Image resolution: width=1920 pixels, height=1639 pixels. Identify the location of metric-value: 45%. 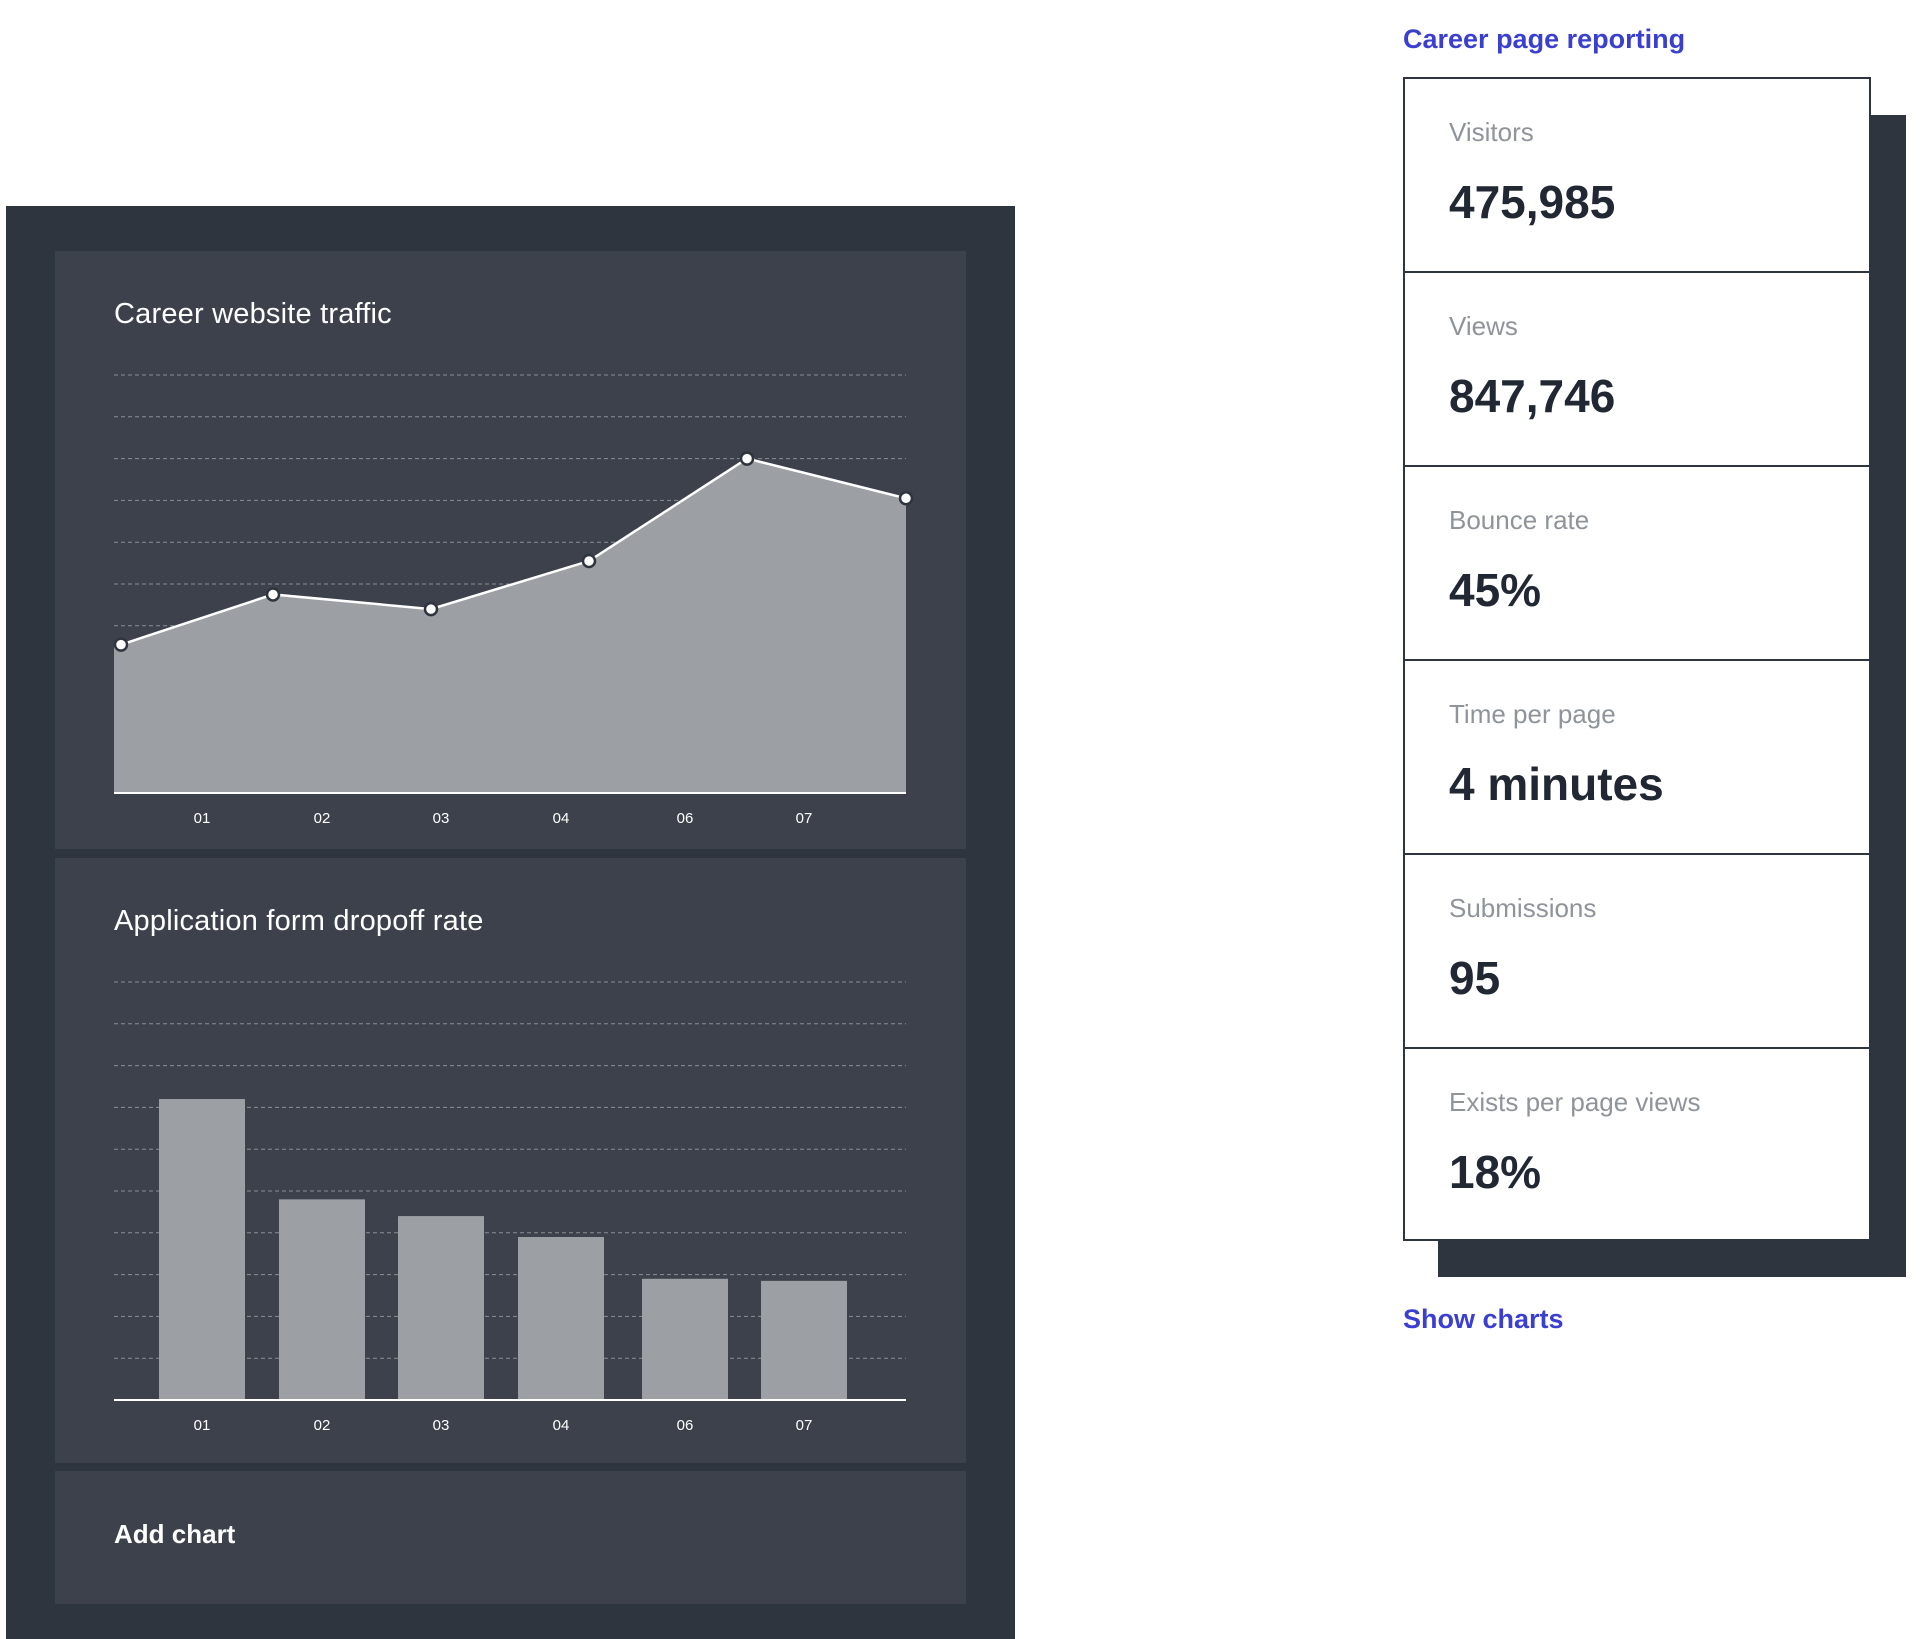
(1495, 590).